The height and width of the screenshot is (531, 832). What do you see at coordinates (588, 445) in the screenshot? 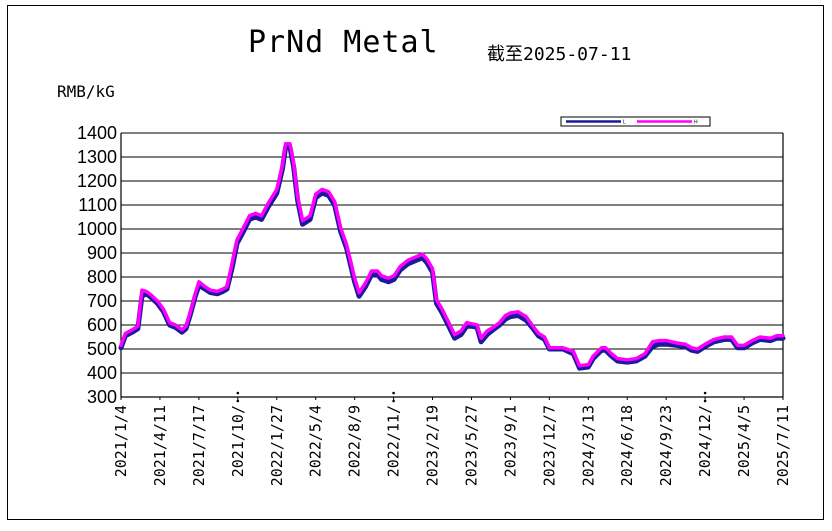
I see `x-tick-label: 2024/3/13` at bounding box center [588, 445].